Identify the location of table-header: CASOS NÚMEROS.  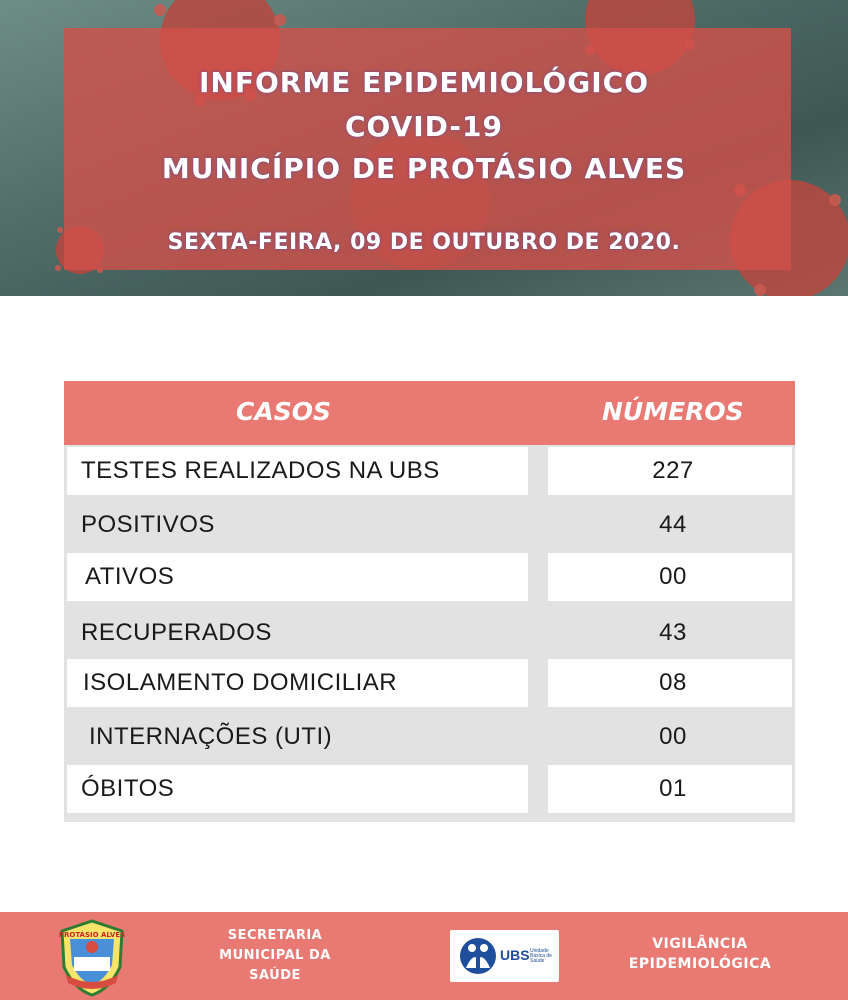
(429, 413).